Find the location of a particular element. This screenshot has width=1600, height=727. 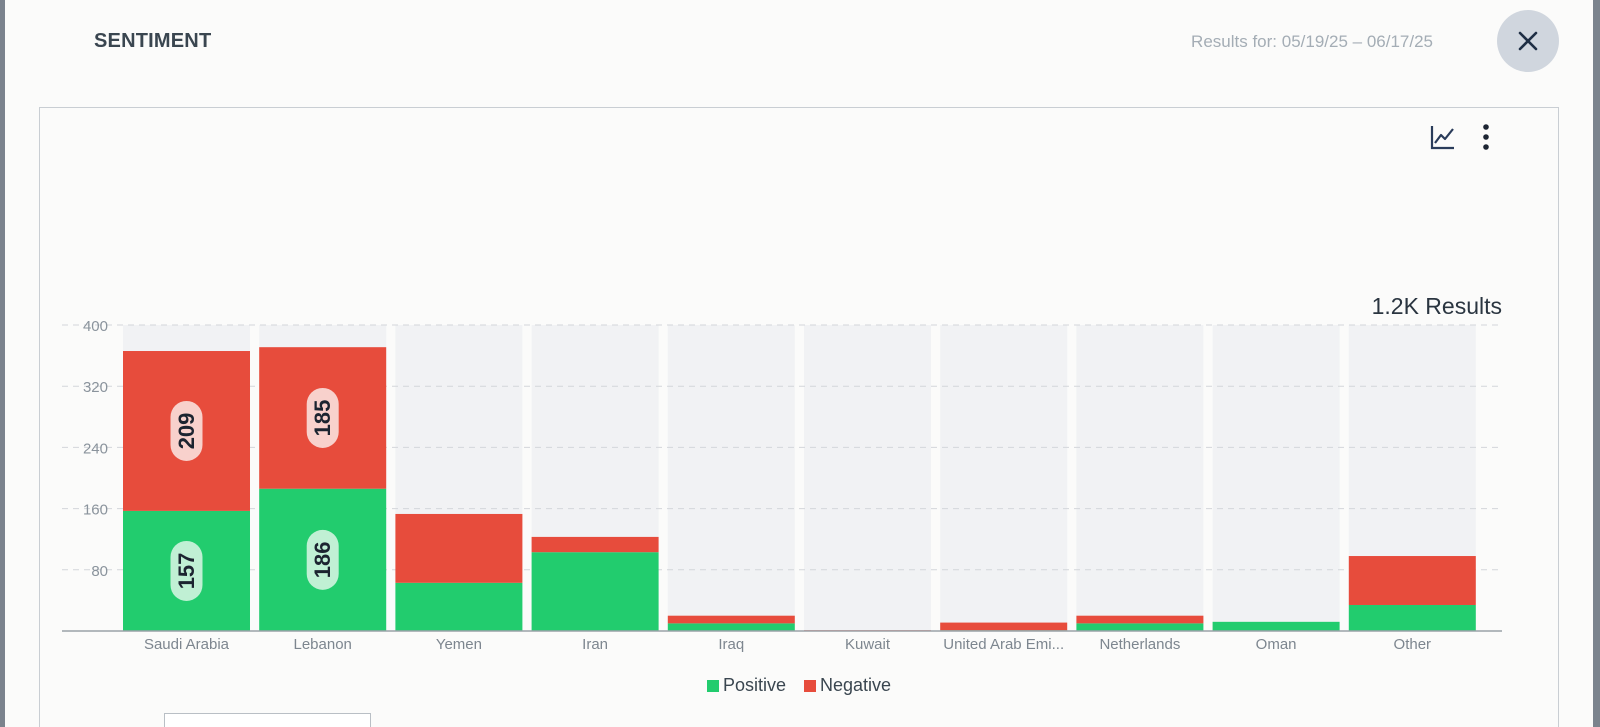

y-tick-label: 160 is located at coordinates (95, 510).